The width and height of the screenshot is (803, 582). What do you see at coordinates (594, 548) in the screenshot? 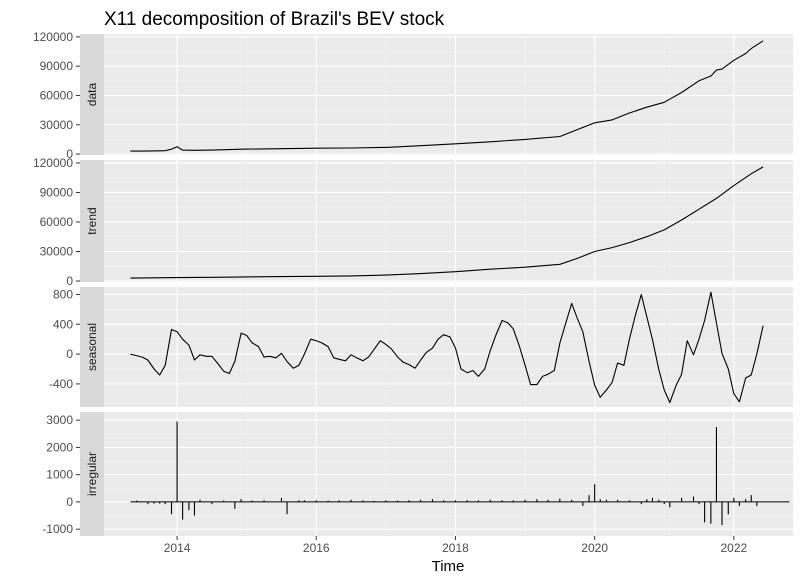
I see `x-tick-label: 2020` at bounding box center [594, 548].